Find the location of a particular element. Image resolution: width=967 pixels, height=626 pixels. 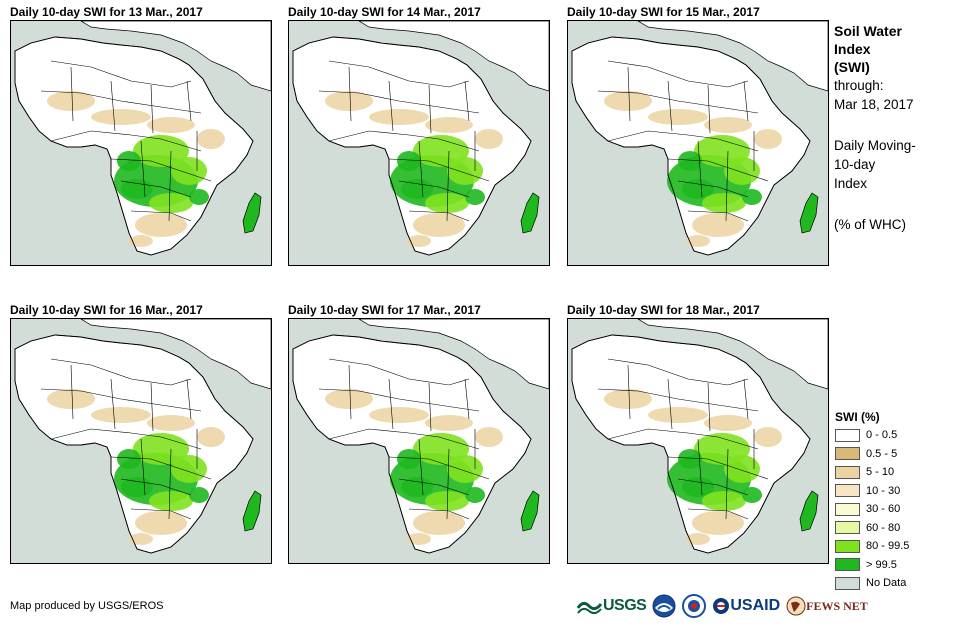

through-date: Mar 18, 2017 is located at coordinates (874, 104).